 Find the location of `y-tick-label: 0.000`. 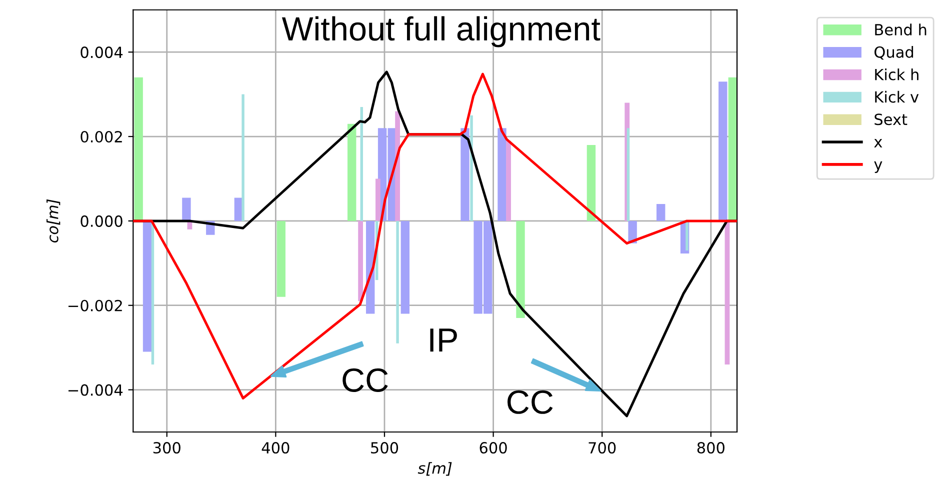

y-tick-label: 0.000 is located at coordinates (101, 221).